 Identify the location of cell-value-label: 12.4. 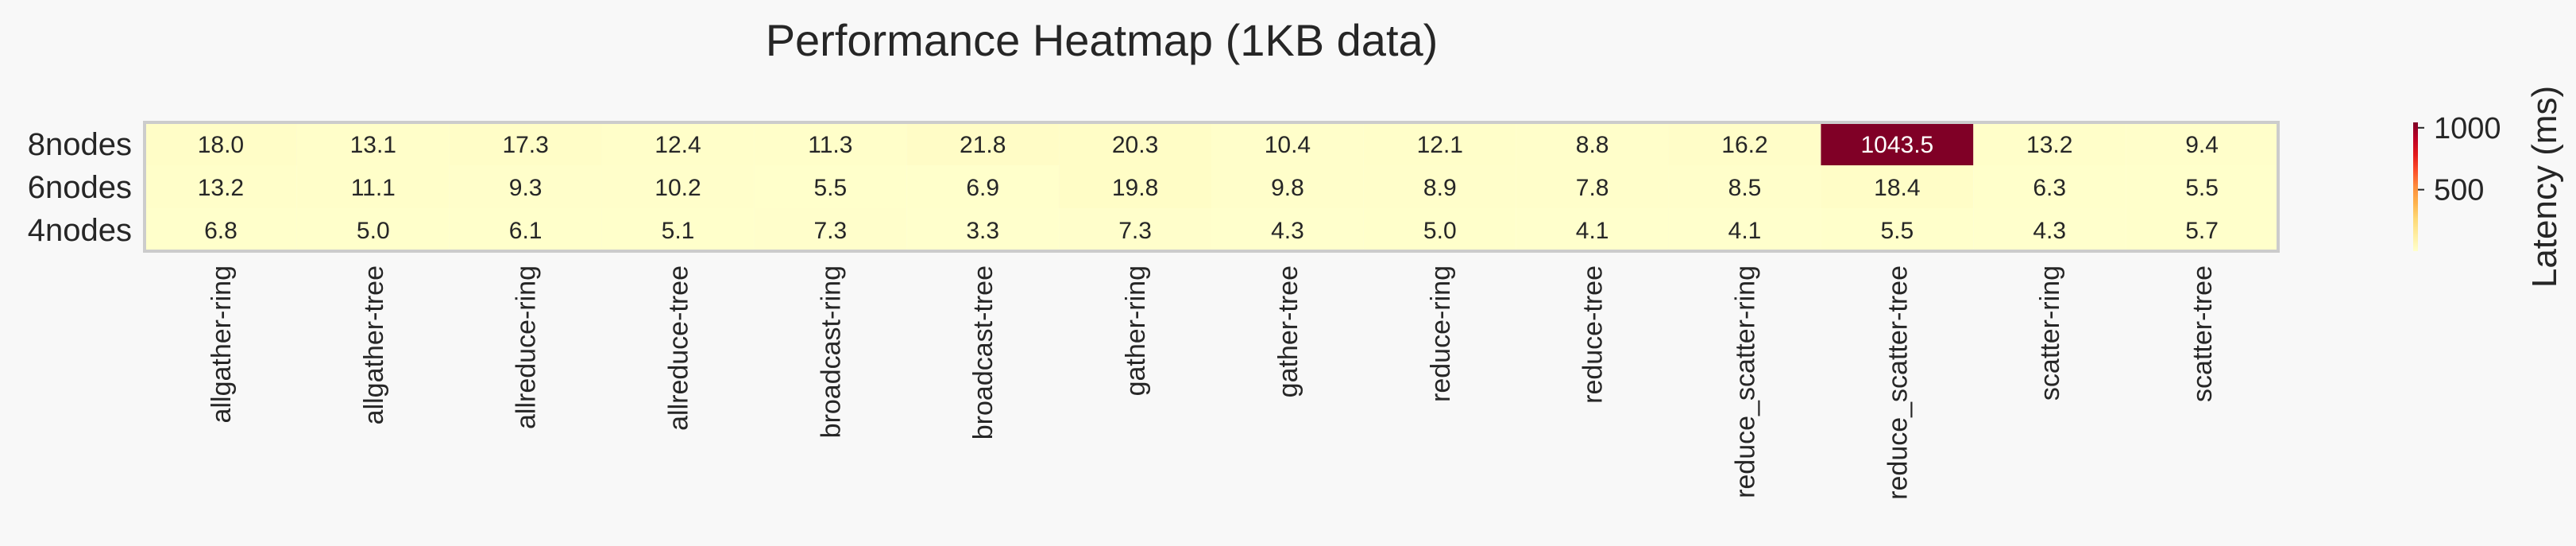
(678, 145).